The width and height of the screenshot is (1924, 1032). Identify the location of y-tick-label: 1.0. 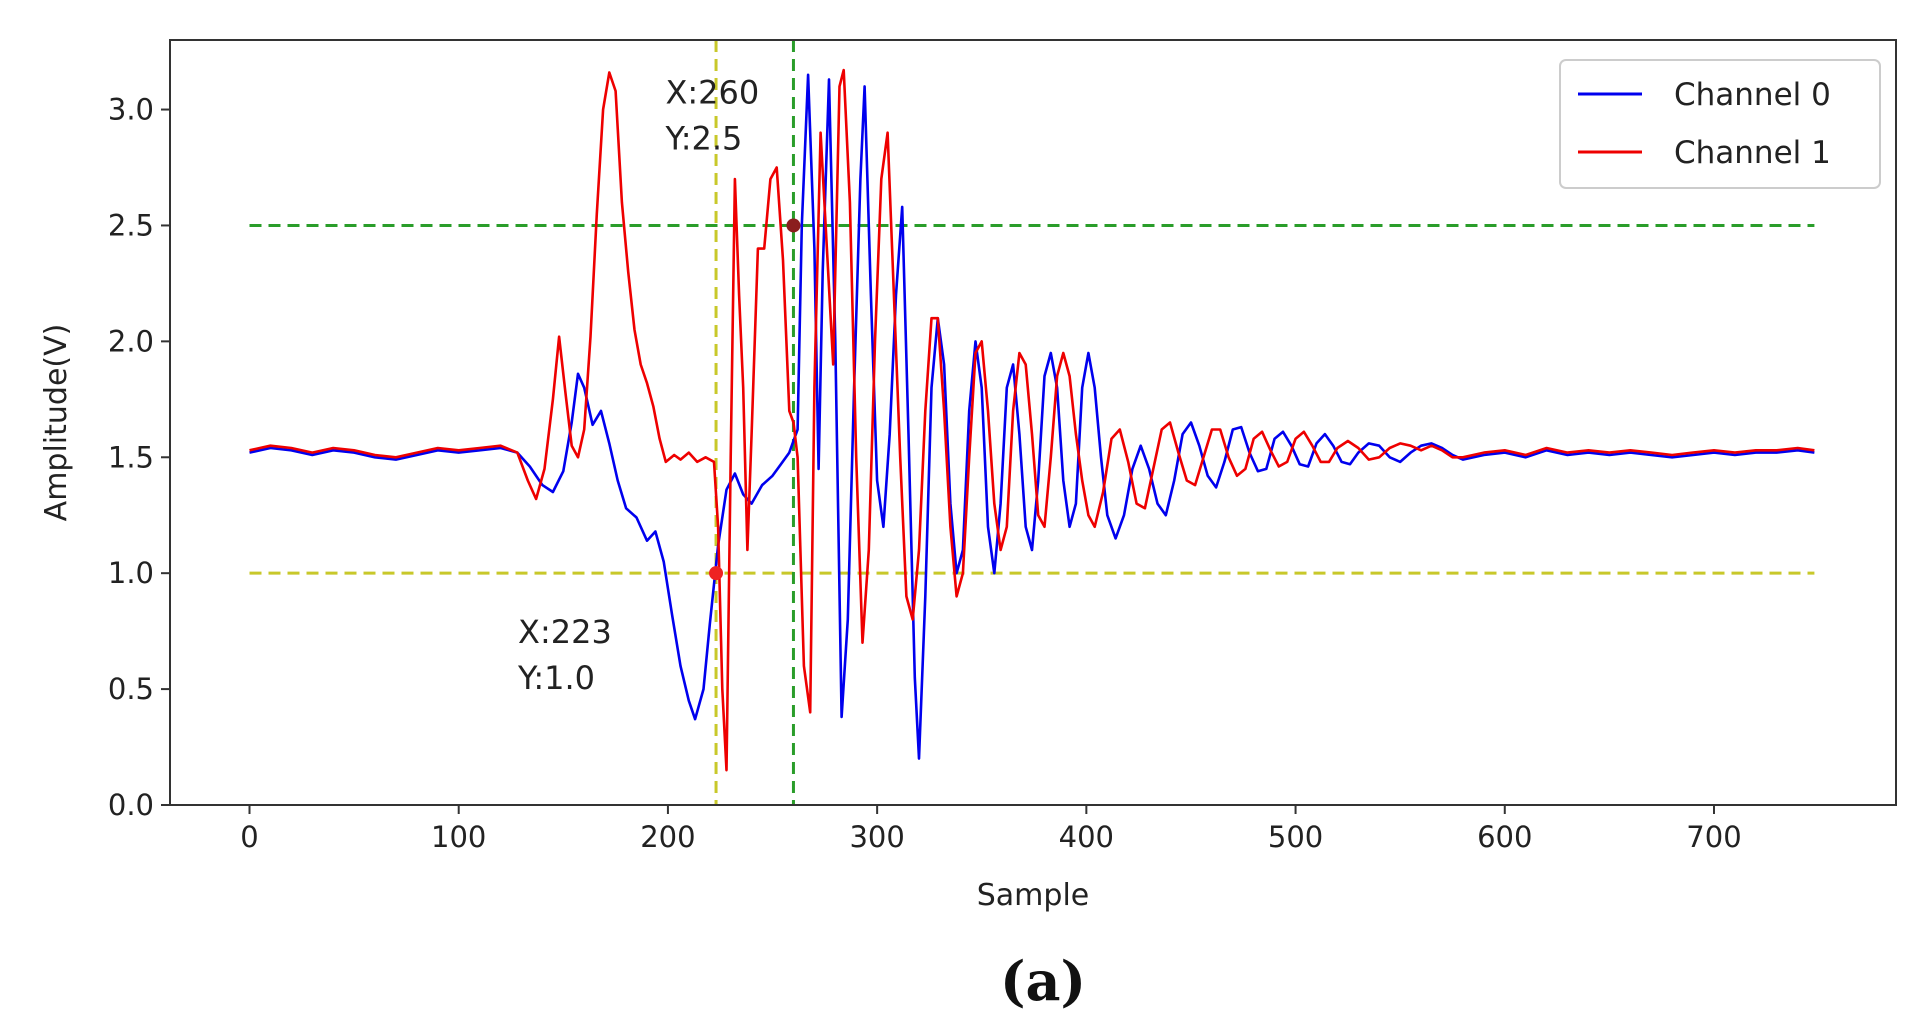
(131, 573).